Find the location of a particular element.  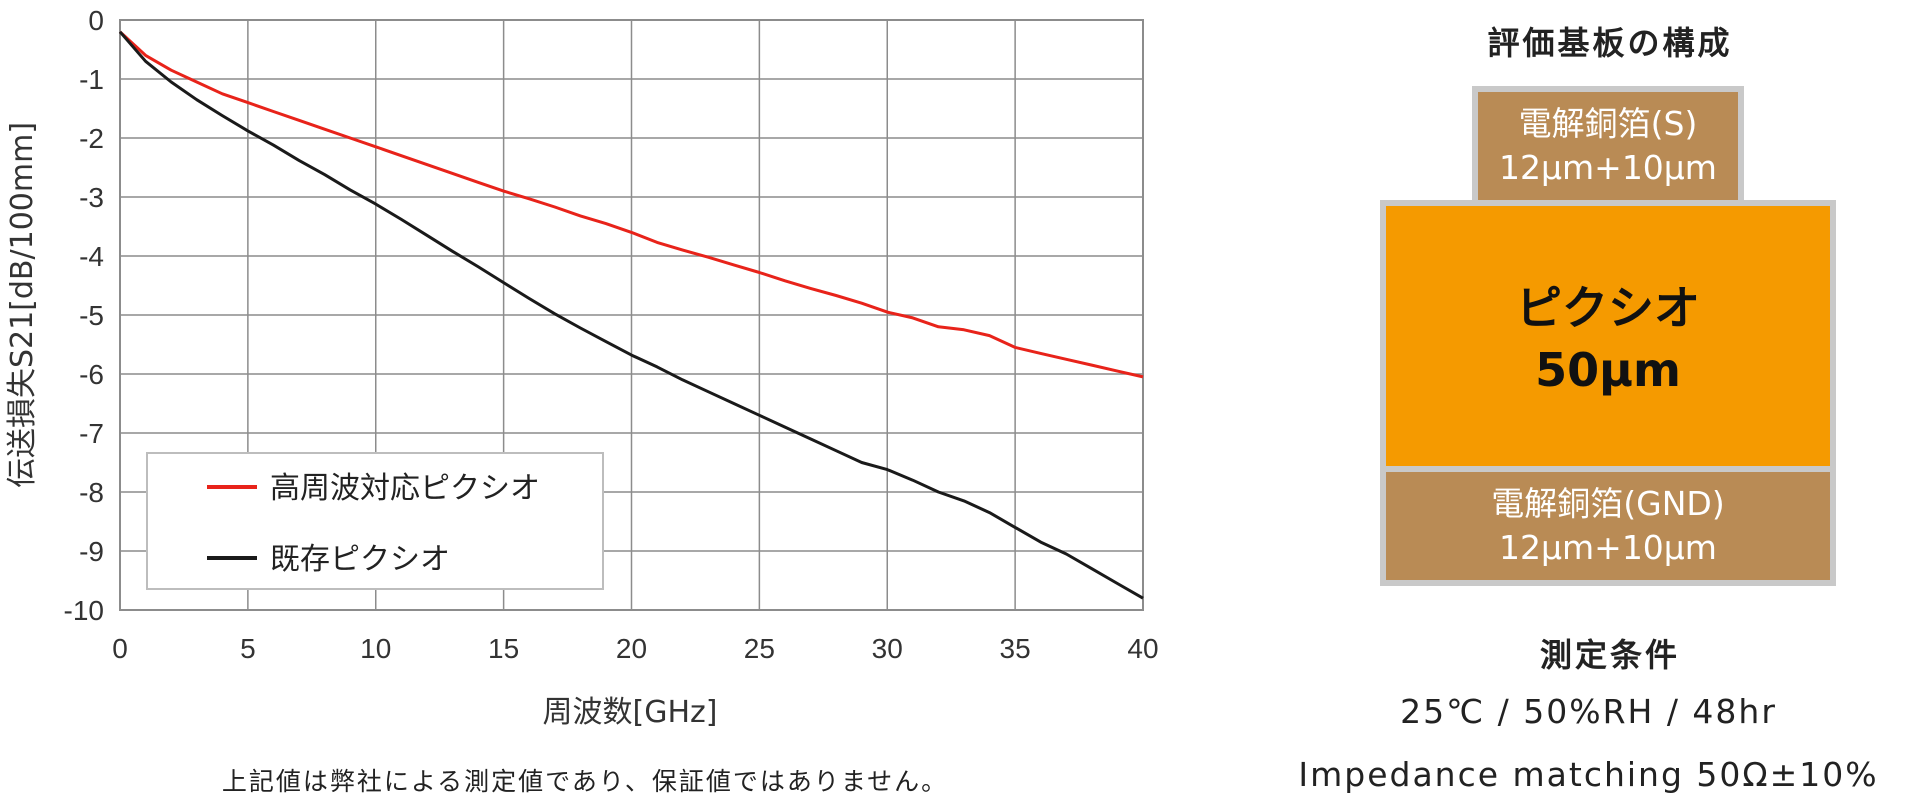

y-tick-label: -1 is located at coordinates (91, 79).